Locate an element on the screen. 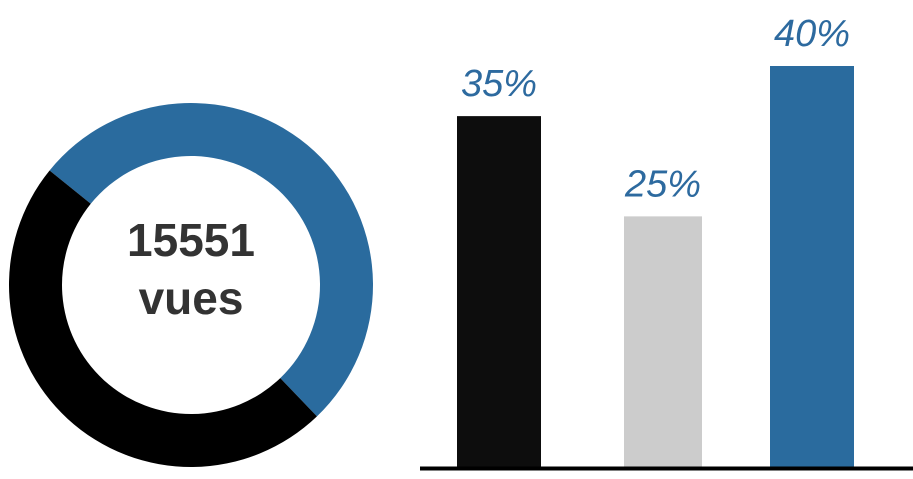 Image resolution: width=913 pixels, height=479 pixels. bar-value-label-1: 35% is located at coordinates (499, 84).